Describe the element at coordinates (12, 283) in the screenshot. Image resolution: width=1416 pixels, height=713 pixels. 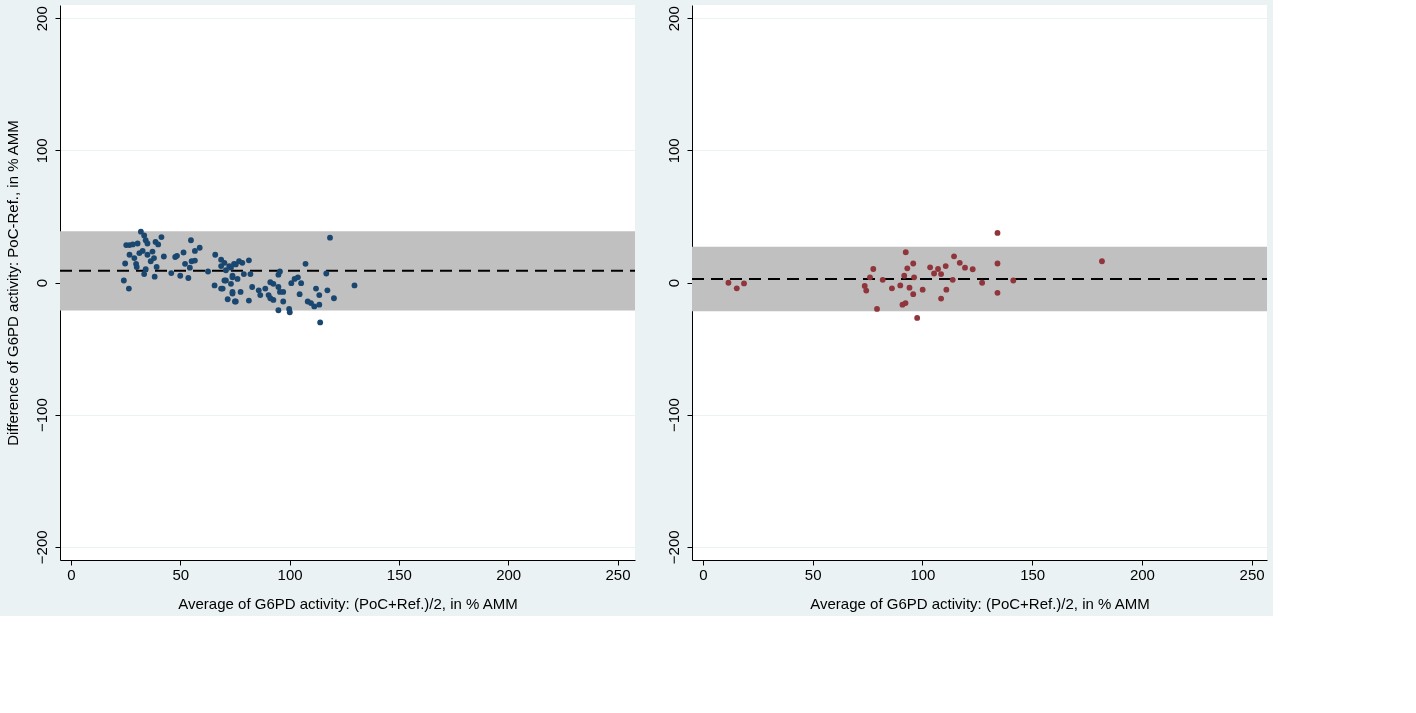
I see `y-axis-title: Difference of G6PD activity: PoC-Ref., in % AMM` at that location.